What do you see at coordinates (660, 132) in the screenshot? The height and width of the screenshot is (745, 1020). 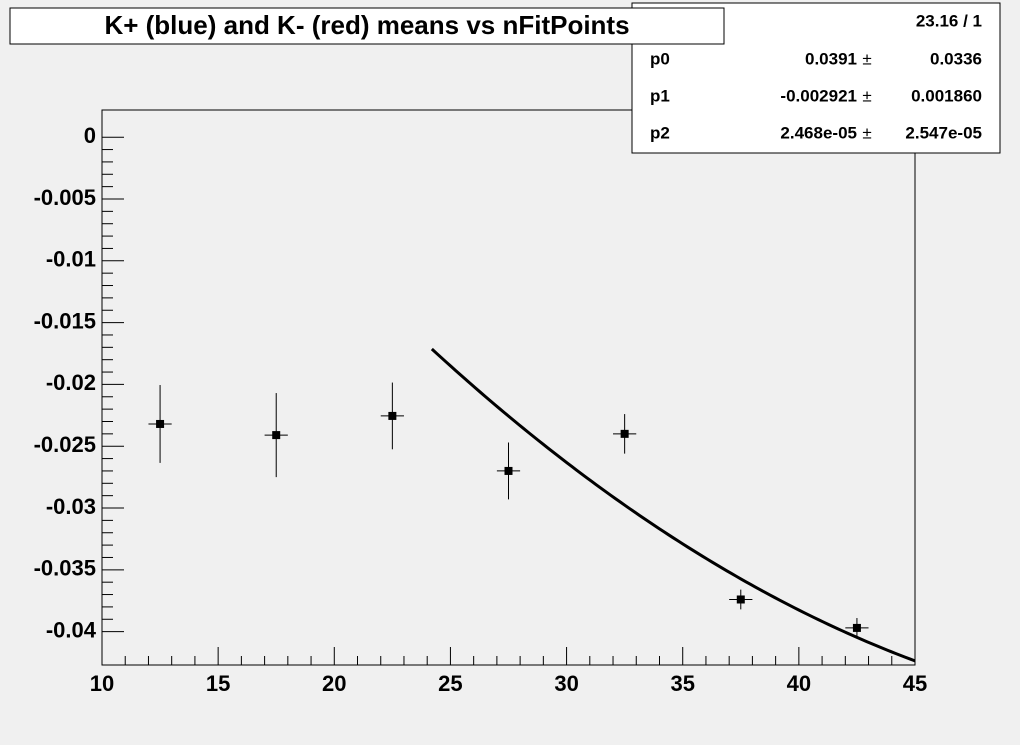 I see `stats-param-name: p2` at bounding box center [660, 132].